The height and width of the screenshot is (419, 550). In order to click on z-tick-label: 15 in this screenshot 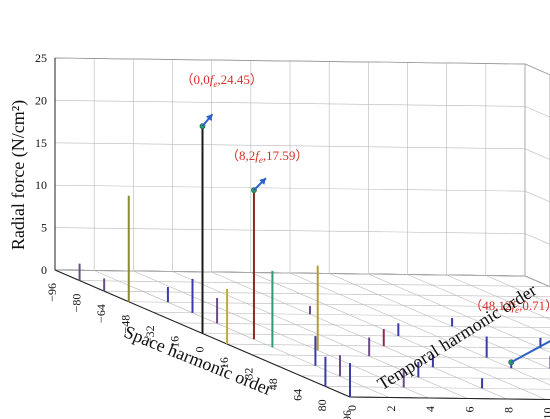, I will do `click(41, 143)`.